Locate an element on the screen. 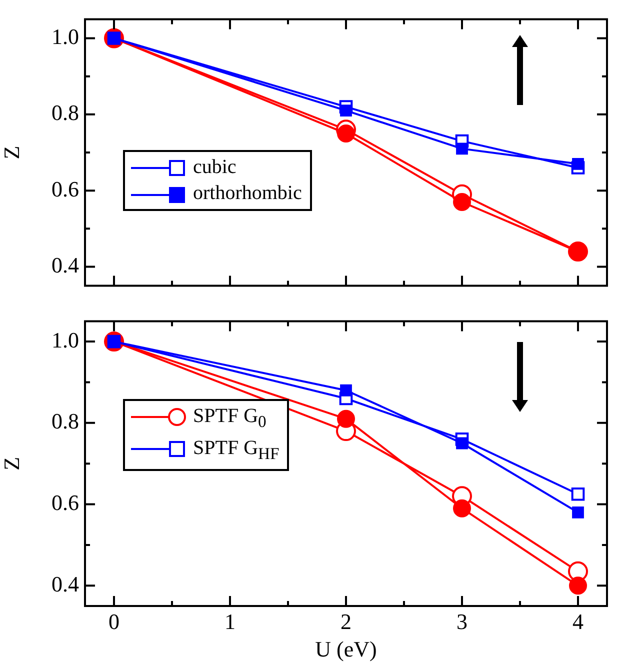 Image resolution: width=624 pixels, height=664 pixels. x-axis-title: U (eV) is located at coordinates (346, 649).